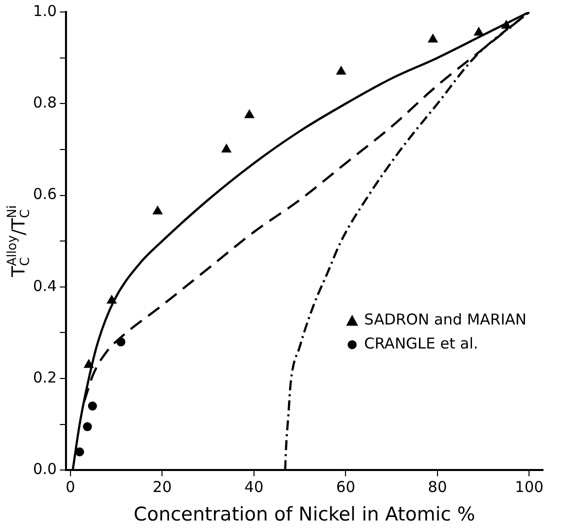 This screenshot has width=563, height=531. Describe the element at coordinates (254, 487) in the screenshot. I see `x-tick-label: 40` at that location.